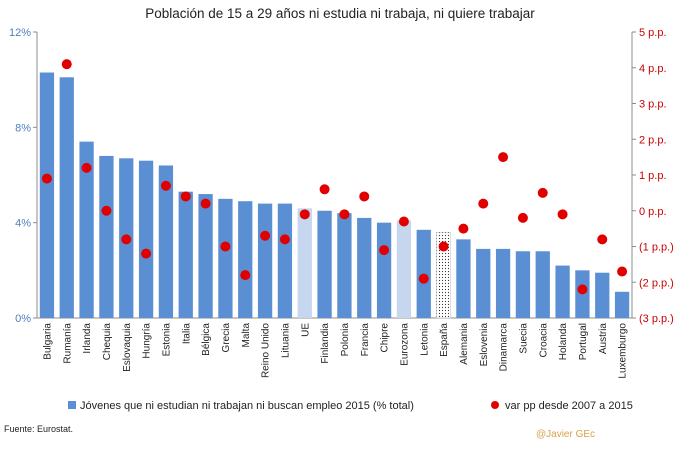 The width and height of the screenshot is (680, 454). I want to click on y-left-tick-label: 0%, so click(23, 319).